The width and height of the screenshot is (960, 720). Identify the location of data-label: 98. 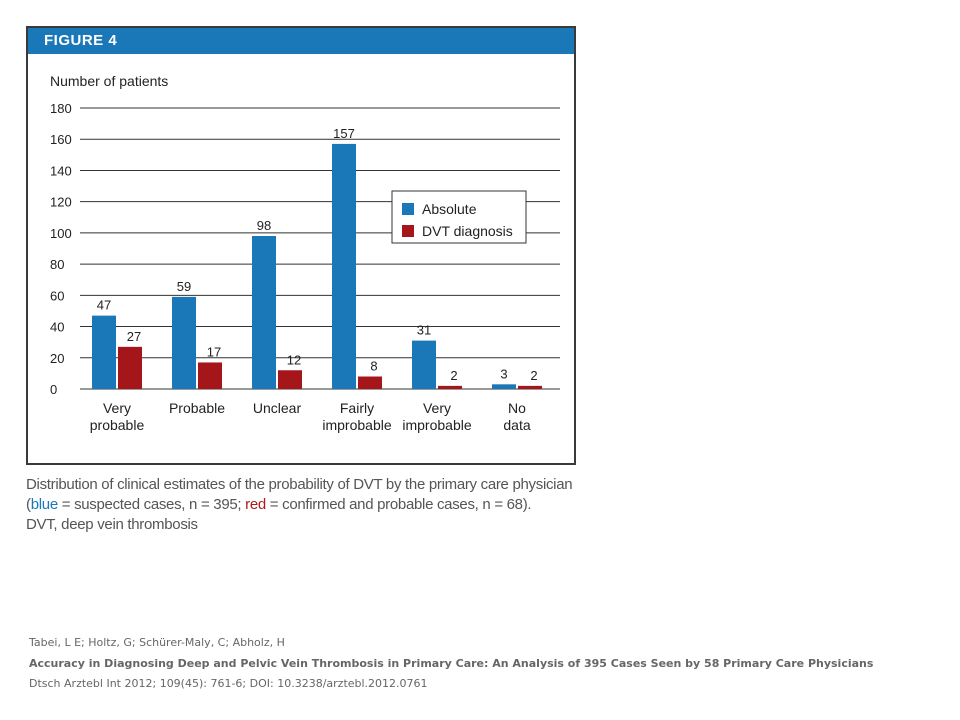
(264, 225).